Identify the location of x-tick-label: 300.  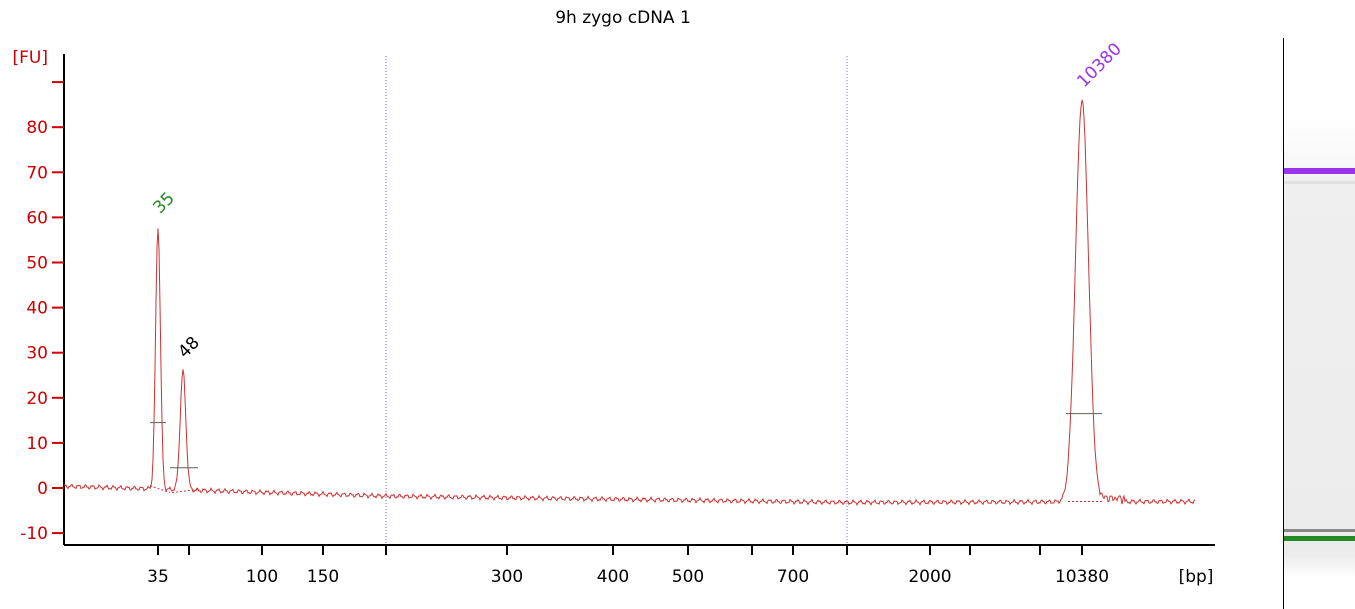
(507, 577).